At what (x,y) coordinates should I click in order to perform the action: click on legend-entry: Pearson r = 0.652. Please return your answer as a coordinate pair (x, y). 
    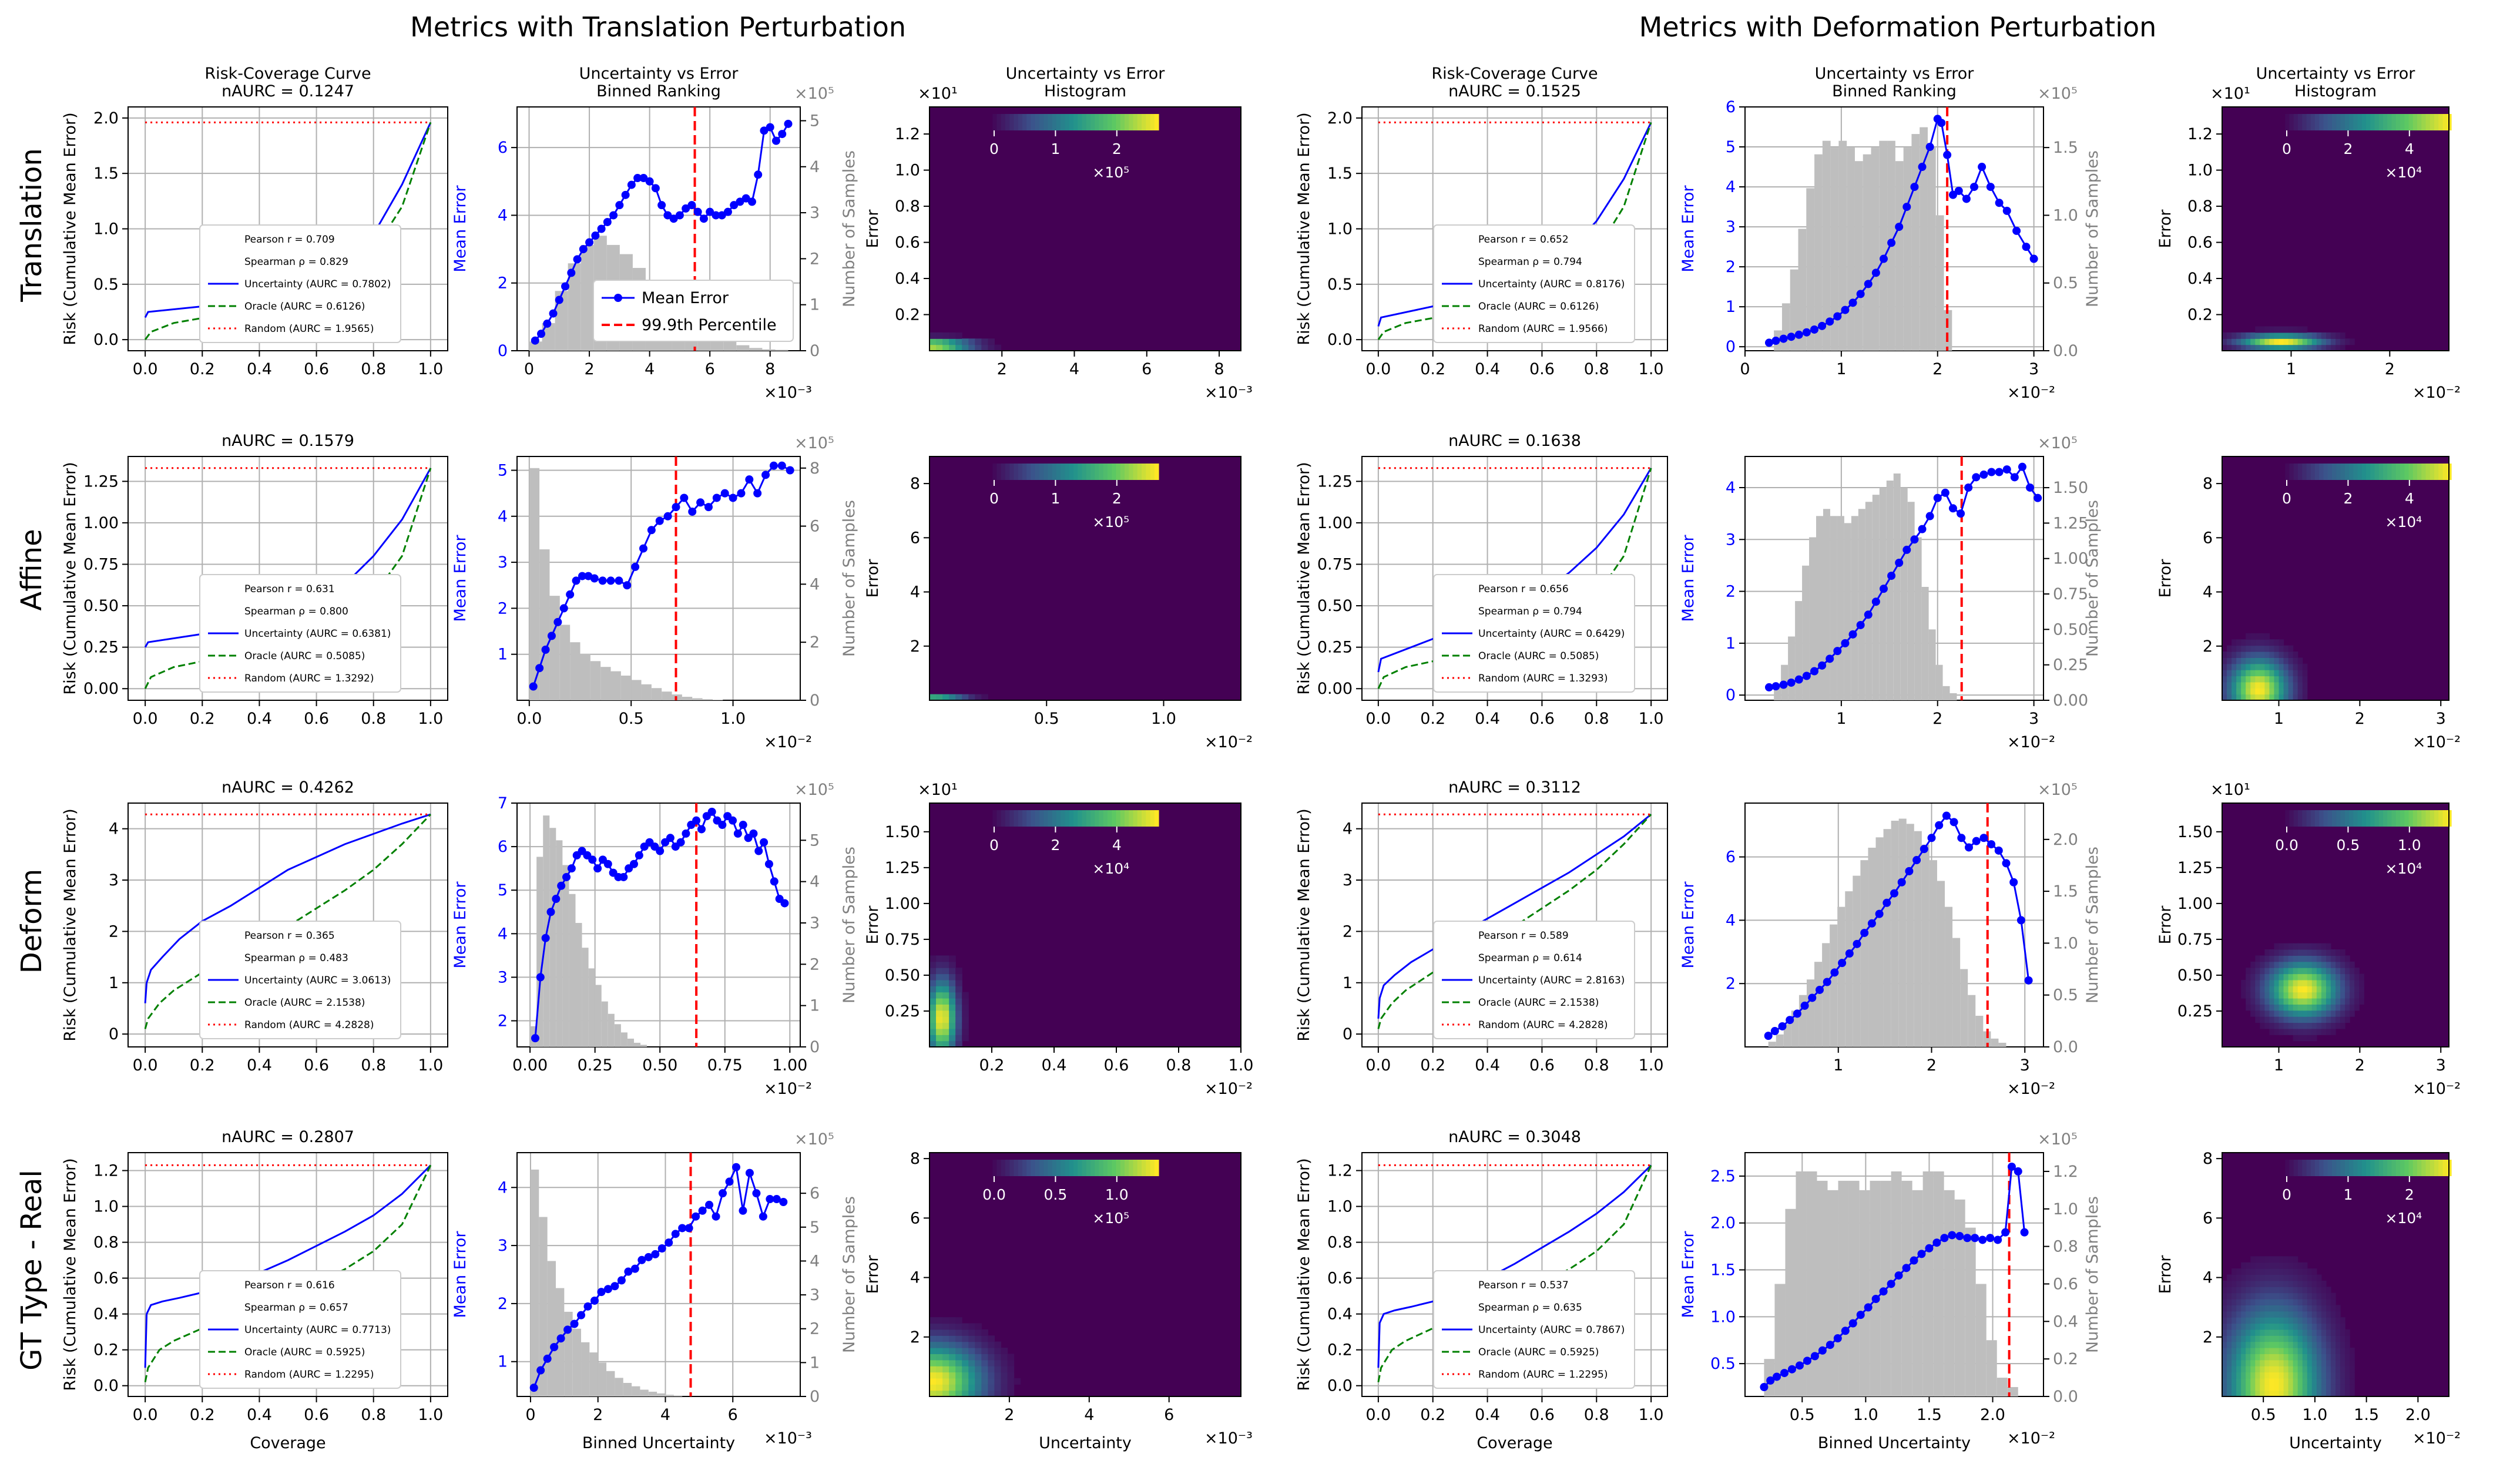
    Looking at the image, I should click on (1523, 240).